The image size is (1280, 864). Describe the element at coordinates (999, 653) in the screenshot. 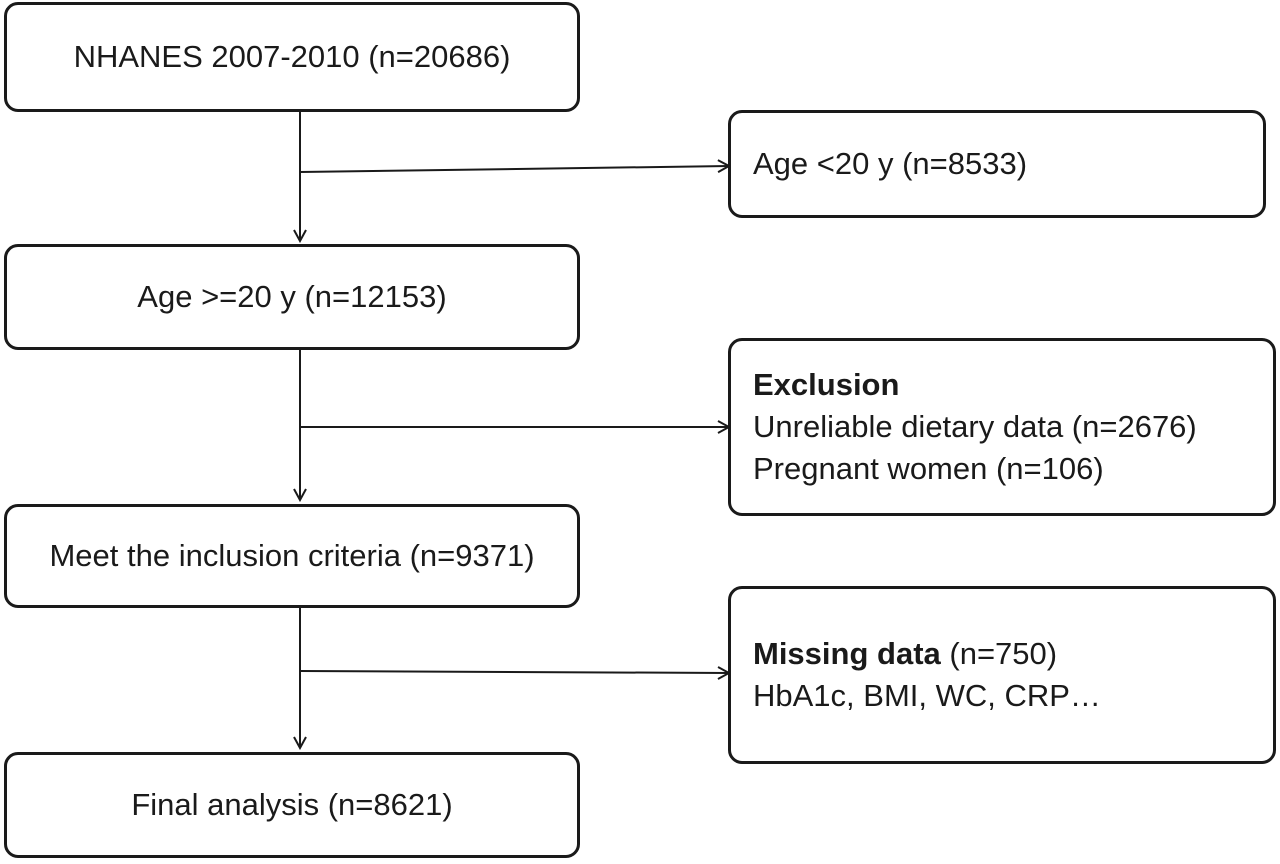

I see `missing-data-count: (n=750)` at that location.